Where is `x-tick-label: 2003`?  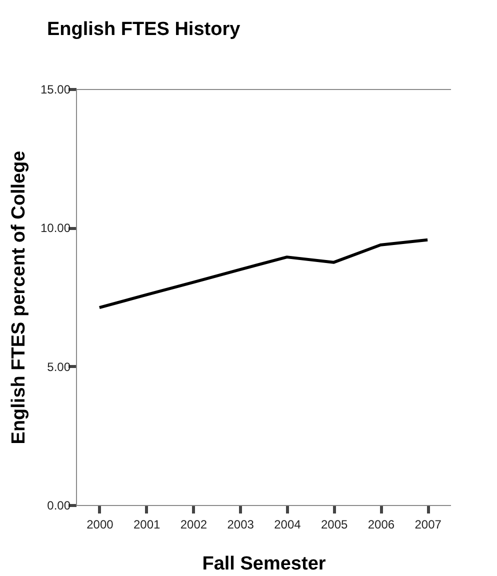 x-tick-label: 2003 is located at coordinates (240, 525).